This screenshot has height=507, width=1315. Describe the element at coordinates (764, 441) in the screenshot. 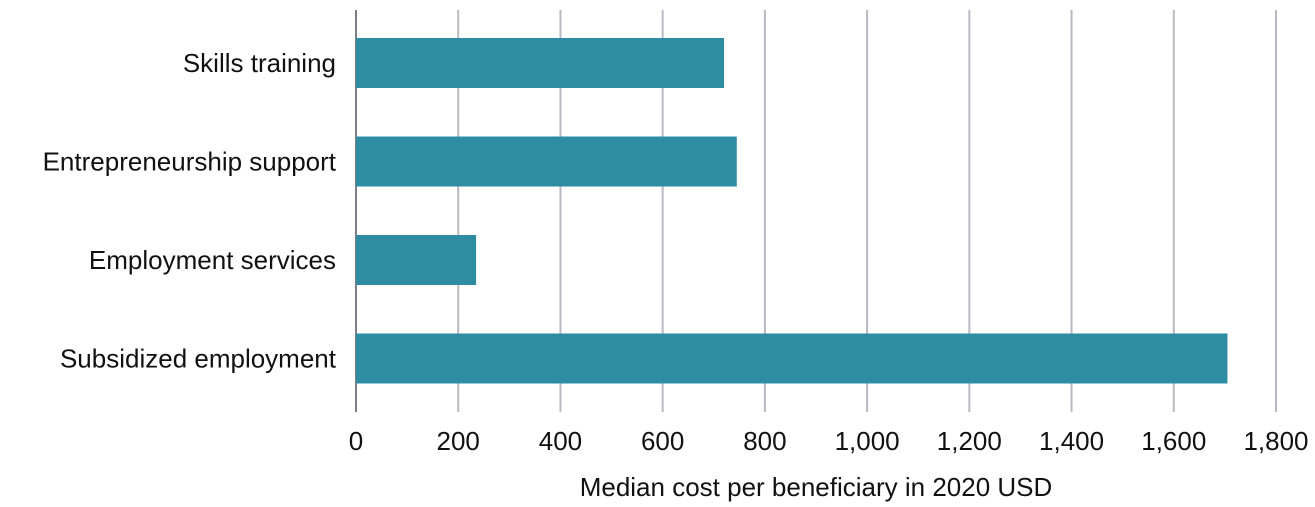

I see `x-tick-label: 800` at that location.